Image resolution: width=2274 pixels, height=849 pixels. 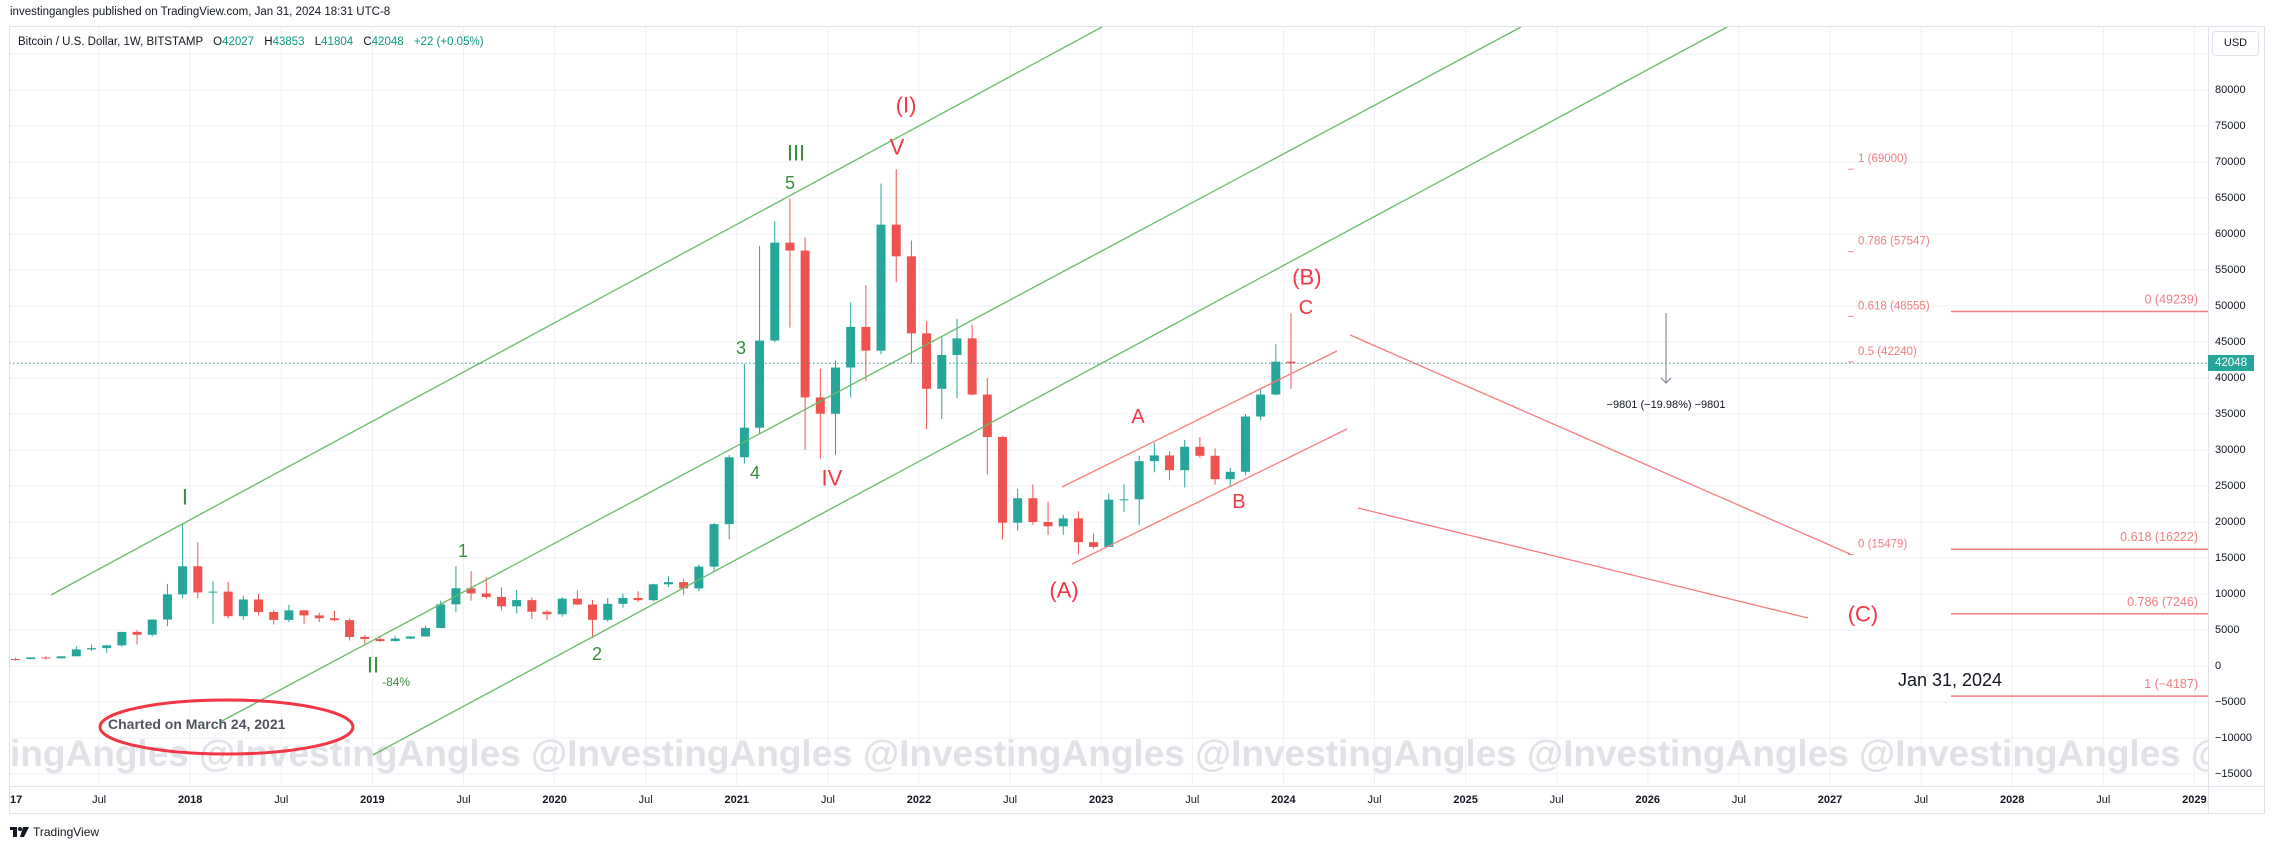 What do you see at coordinates (1950, 680) in the screenshot?
I see `date-note: Jan 31, 2024` at bounding box center [1950, 680].